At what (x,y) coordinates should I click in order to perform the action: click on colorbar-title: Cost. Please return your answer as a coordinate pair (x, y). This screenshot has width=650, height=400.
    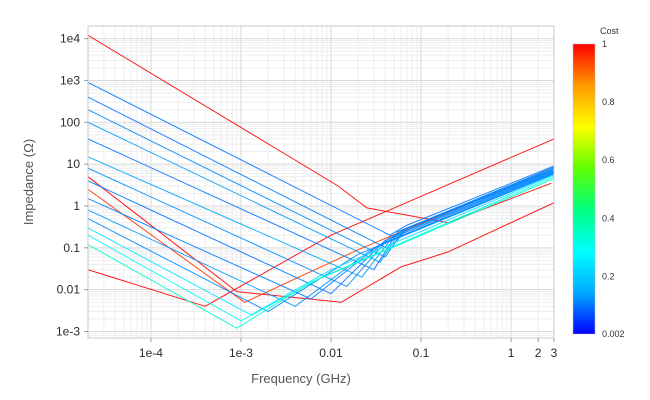
    Looking at the image, I should click on (609, 31).